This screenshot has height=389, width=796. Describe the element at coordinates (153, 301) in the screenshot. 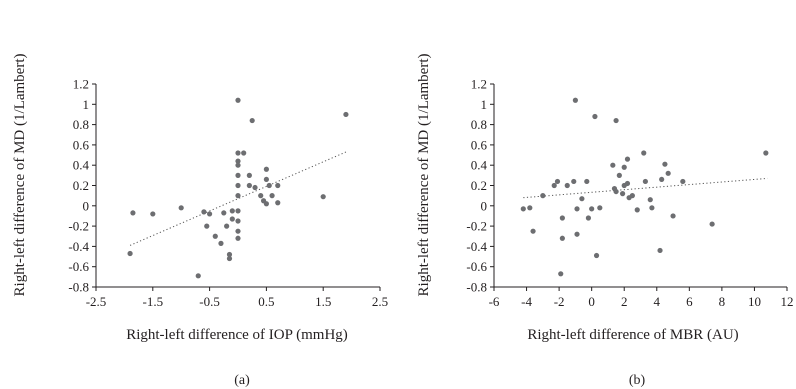

I see `x-tick-label-a: -1.5` at that location.